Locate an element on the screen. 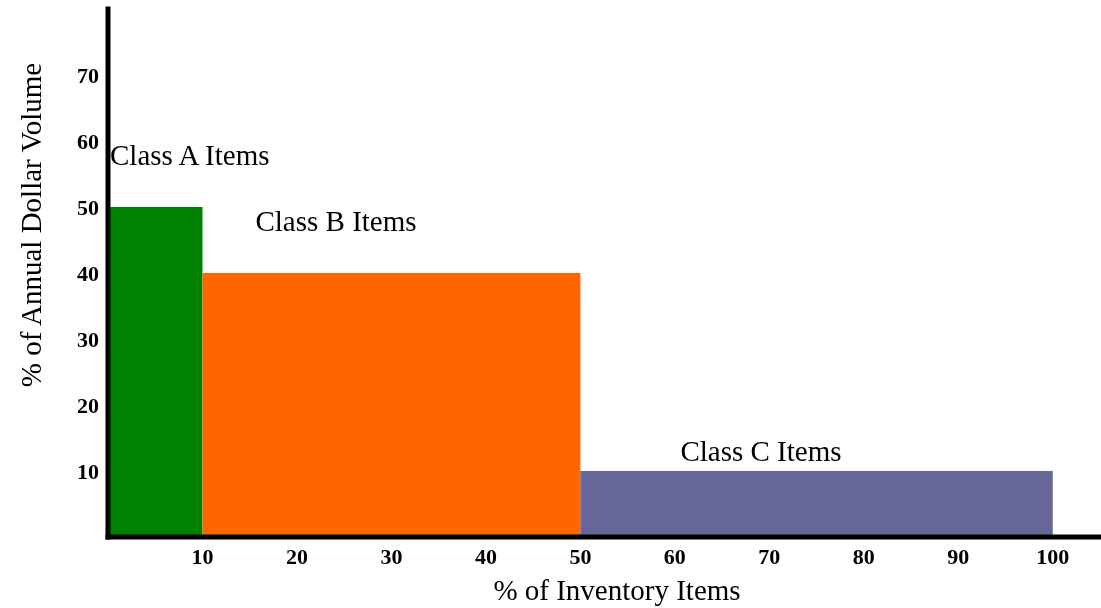 This screenshot has width=1101, height=608. x-axis-title: % of Inventory Items is located at coordinates (617, 590).